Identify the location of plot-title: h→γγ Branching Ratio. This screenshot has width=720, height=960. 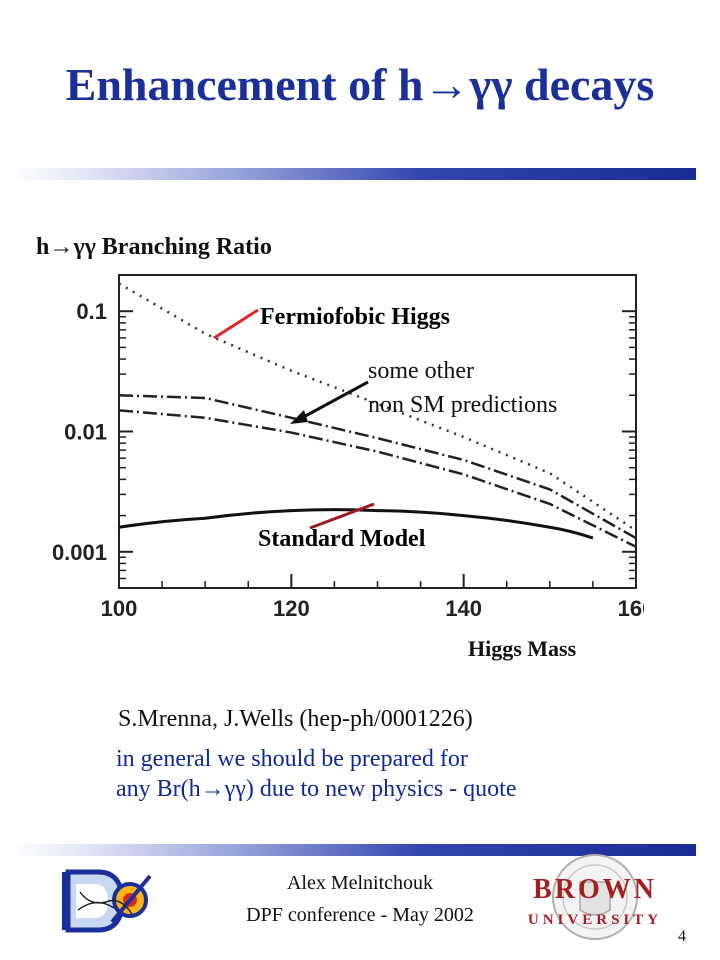
(154, 247).